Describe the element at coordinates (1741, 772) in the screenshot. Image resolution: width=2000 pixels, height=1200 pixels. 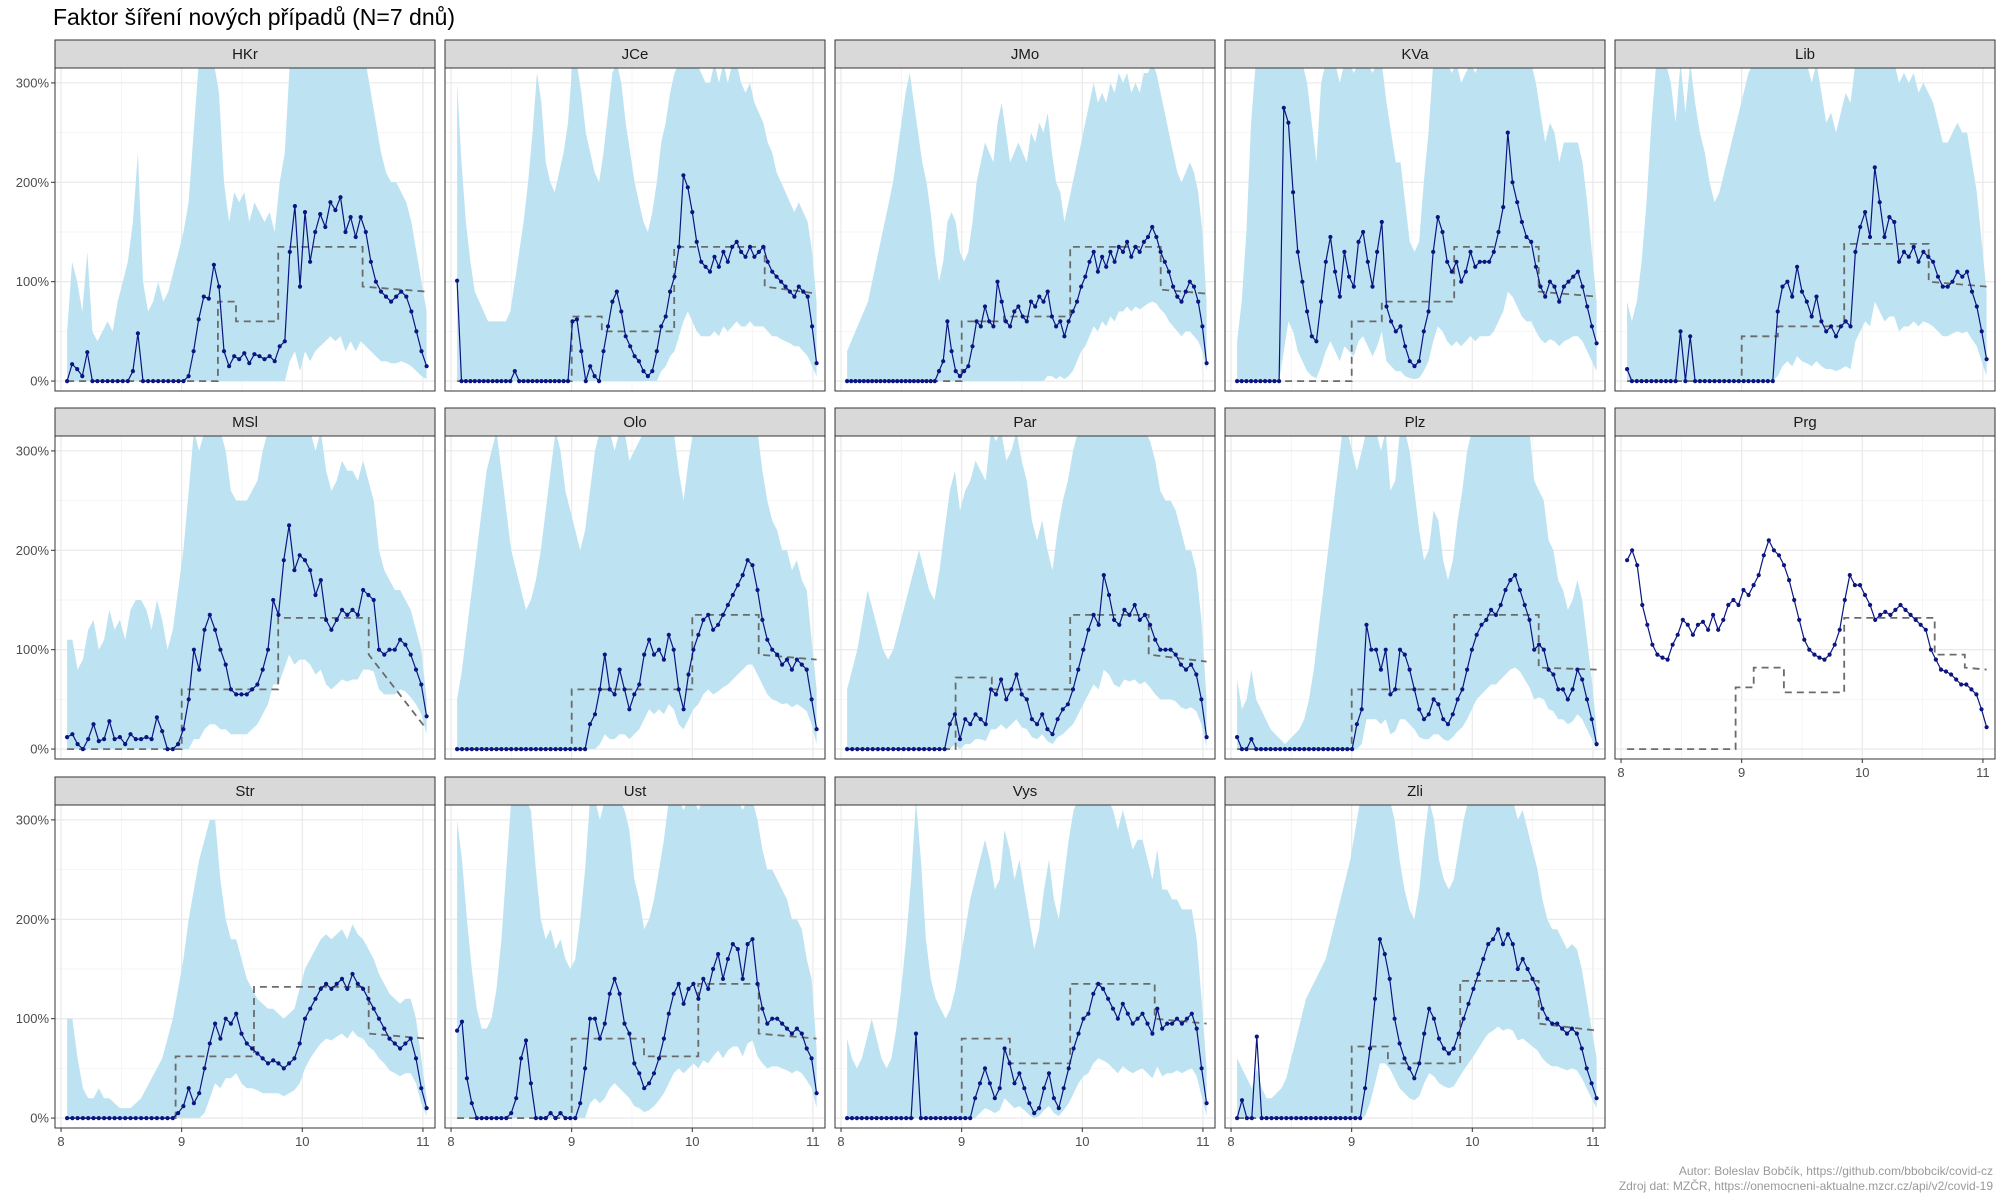
I see `x-tick-label: 9` at that location.